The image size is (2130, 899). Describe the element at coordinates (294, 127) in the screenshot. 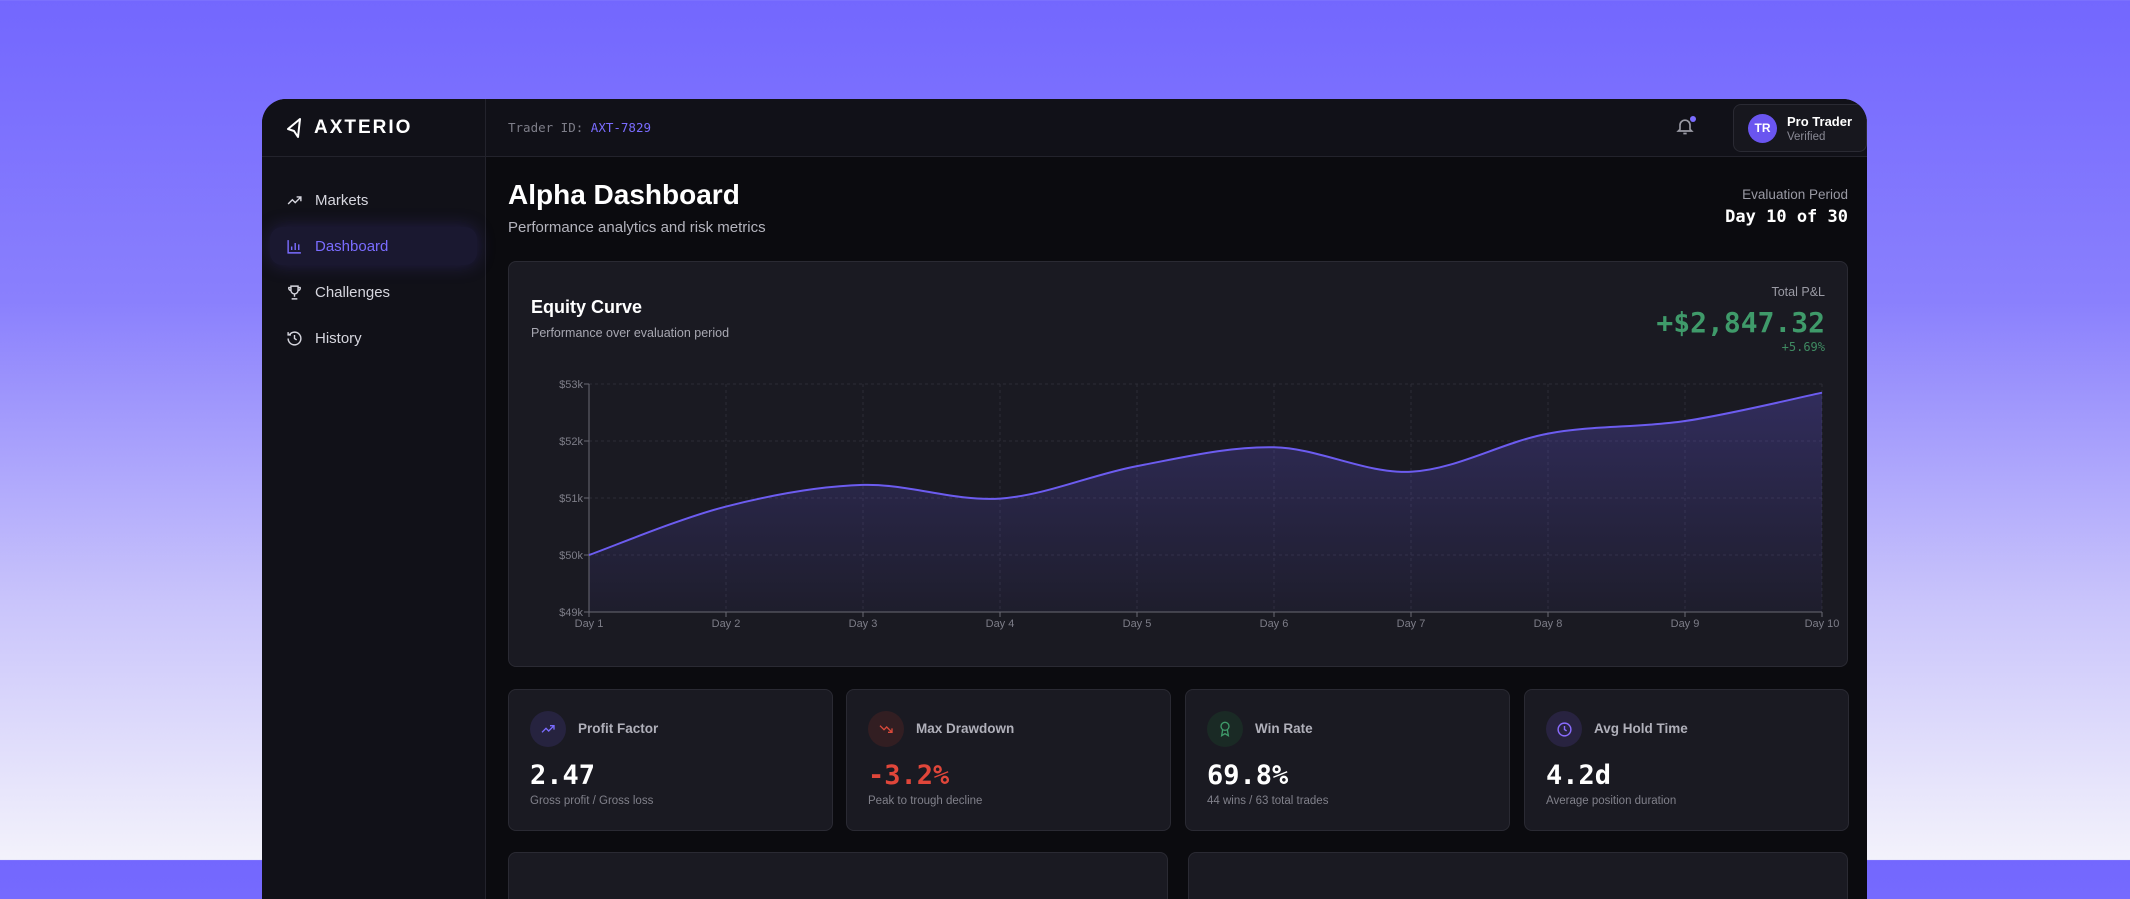

I see `logo-icon` at that location.